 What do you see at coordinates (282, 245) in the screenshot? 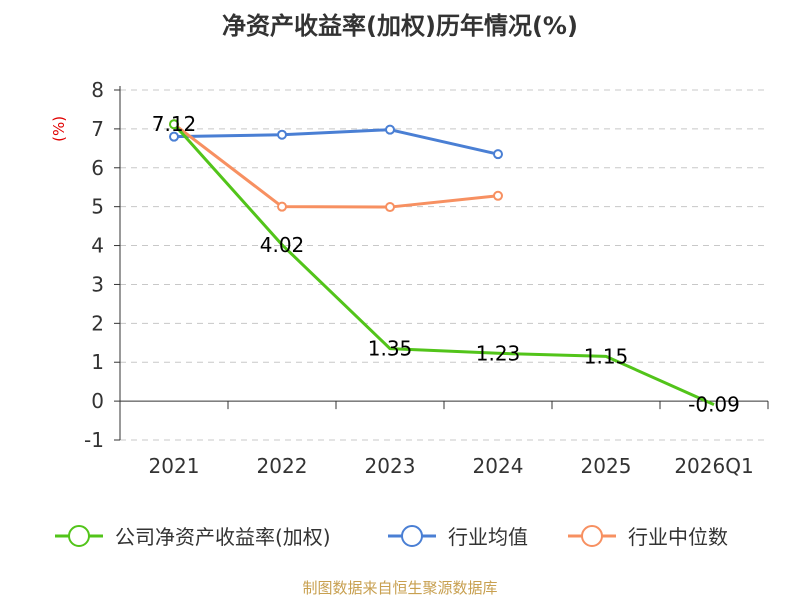
I see `data-label: 4.02` at bounding box center [282, 245].